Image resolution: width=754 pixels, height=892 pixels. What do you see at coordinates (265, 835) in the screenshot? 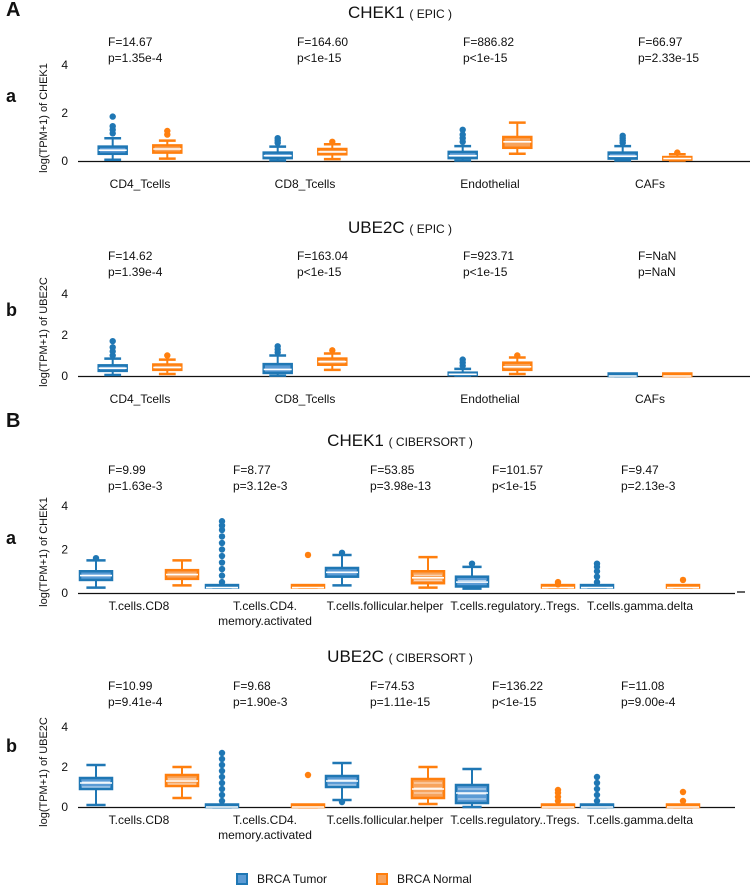
I see `x-category-label-line: memory.activated` at bounding box center [265, 835].